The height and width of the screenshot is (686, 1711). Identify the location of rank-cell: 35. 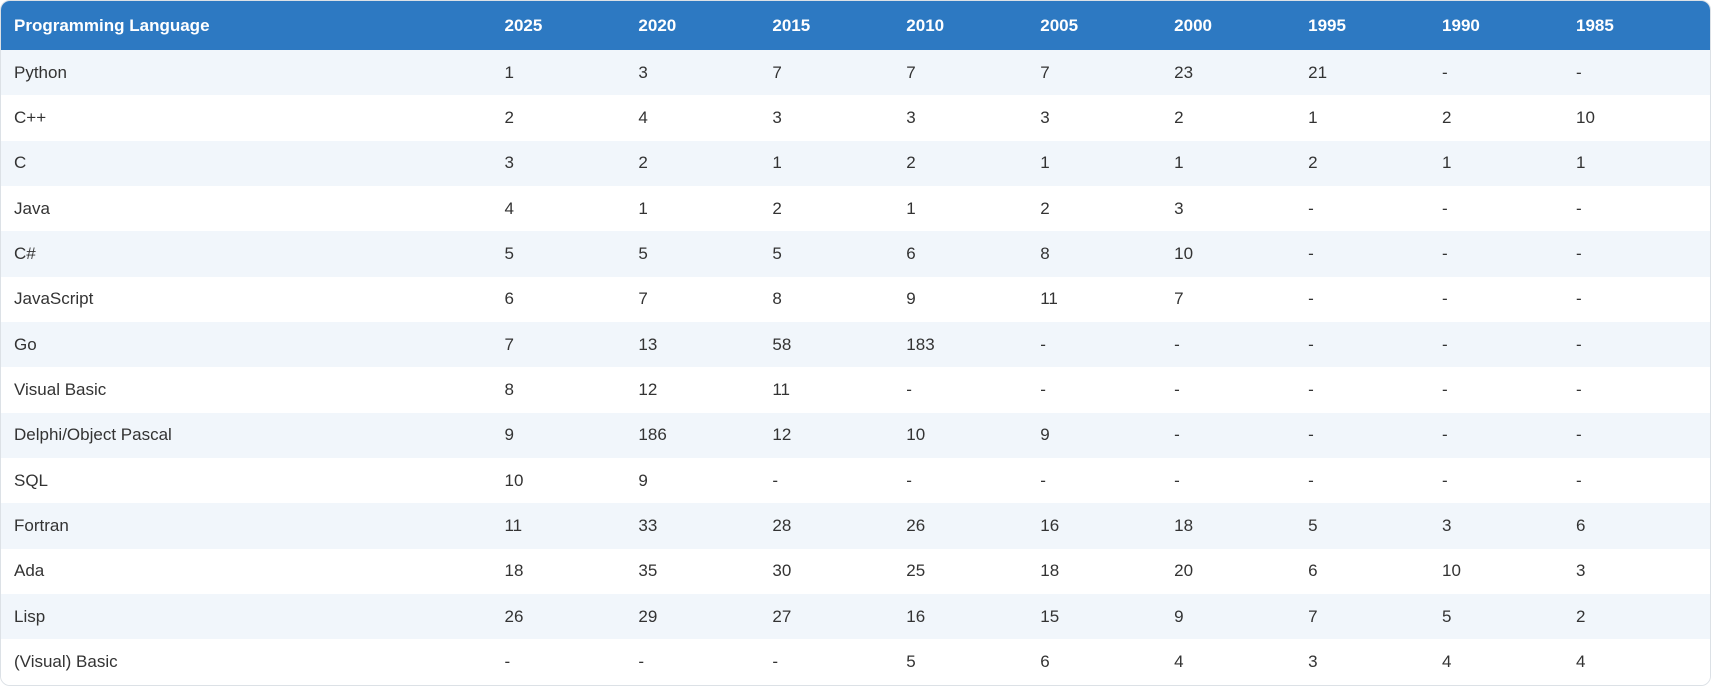
(648, 571).